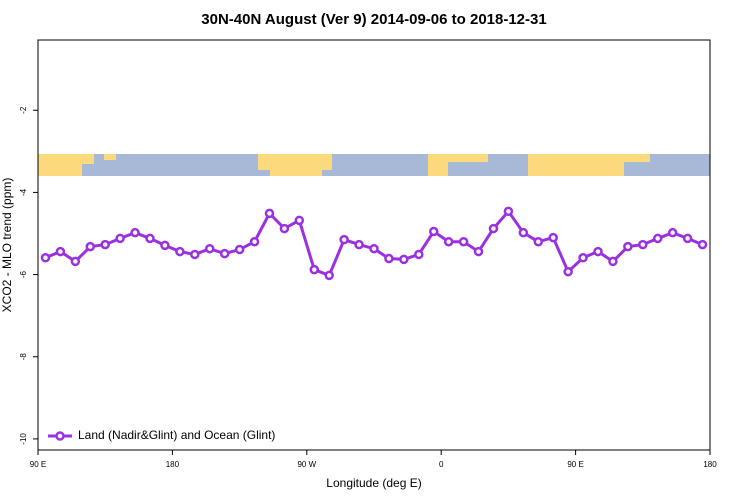  Describe the element at coordinates (7, 245) in the screenshot. I see `y-axis-label: XCO2 - MLO trend (ppm)` at that location.